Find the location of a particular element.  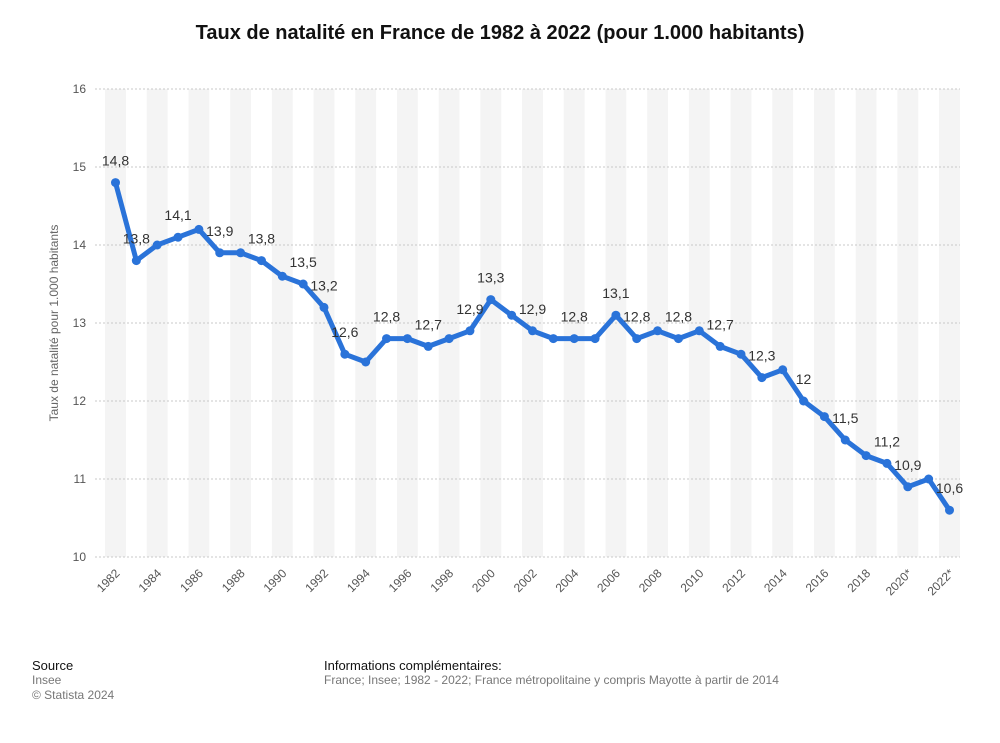

data-label: 11,2 is located at coordinates (887, 441).